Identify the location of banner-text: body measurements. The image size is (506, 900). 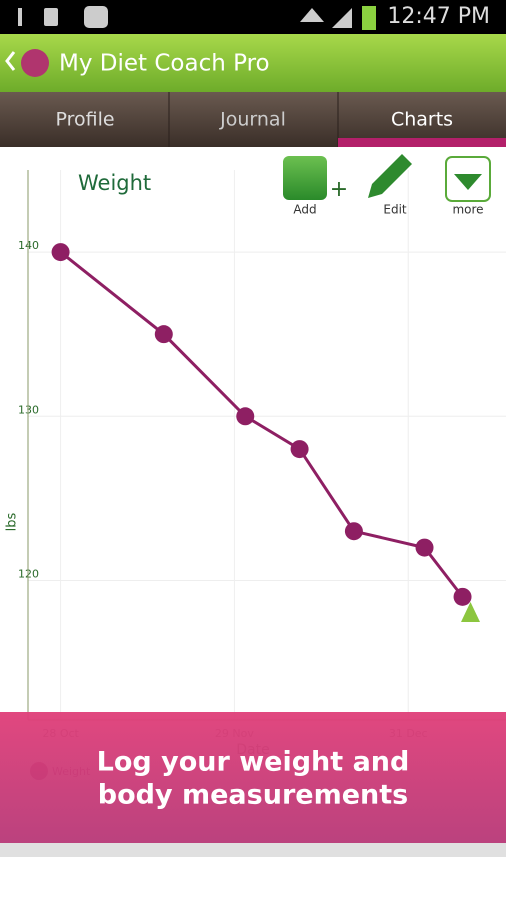
(253, 795).